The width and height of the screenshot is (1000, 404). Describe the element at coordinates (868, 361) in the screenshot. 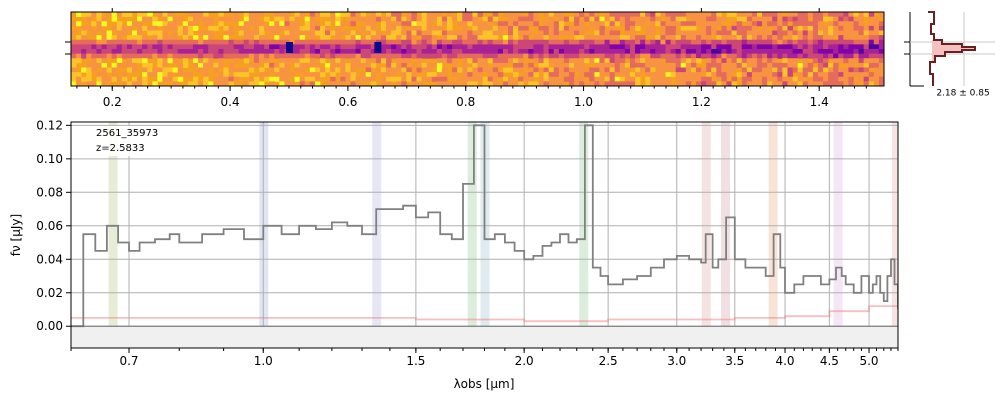

I see `x-tick-label: 5.0` at that location.